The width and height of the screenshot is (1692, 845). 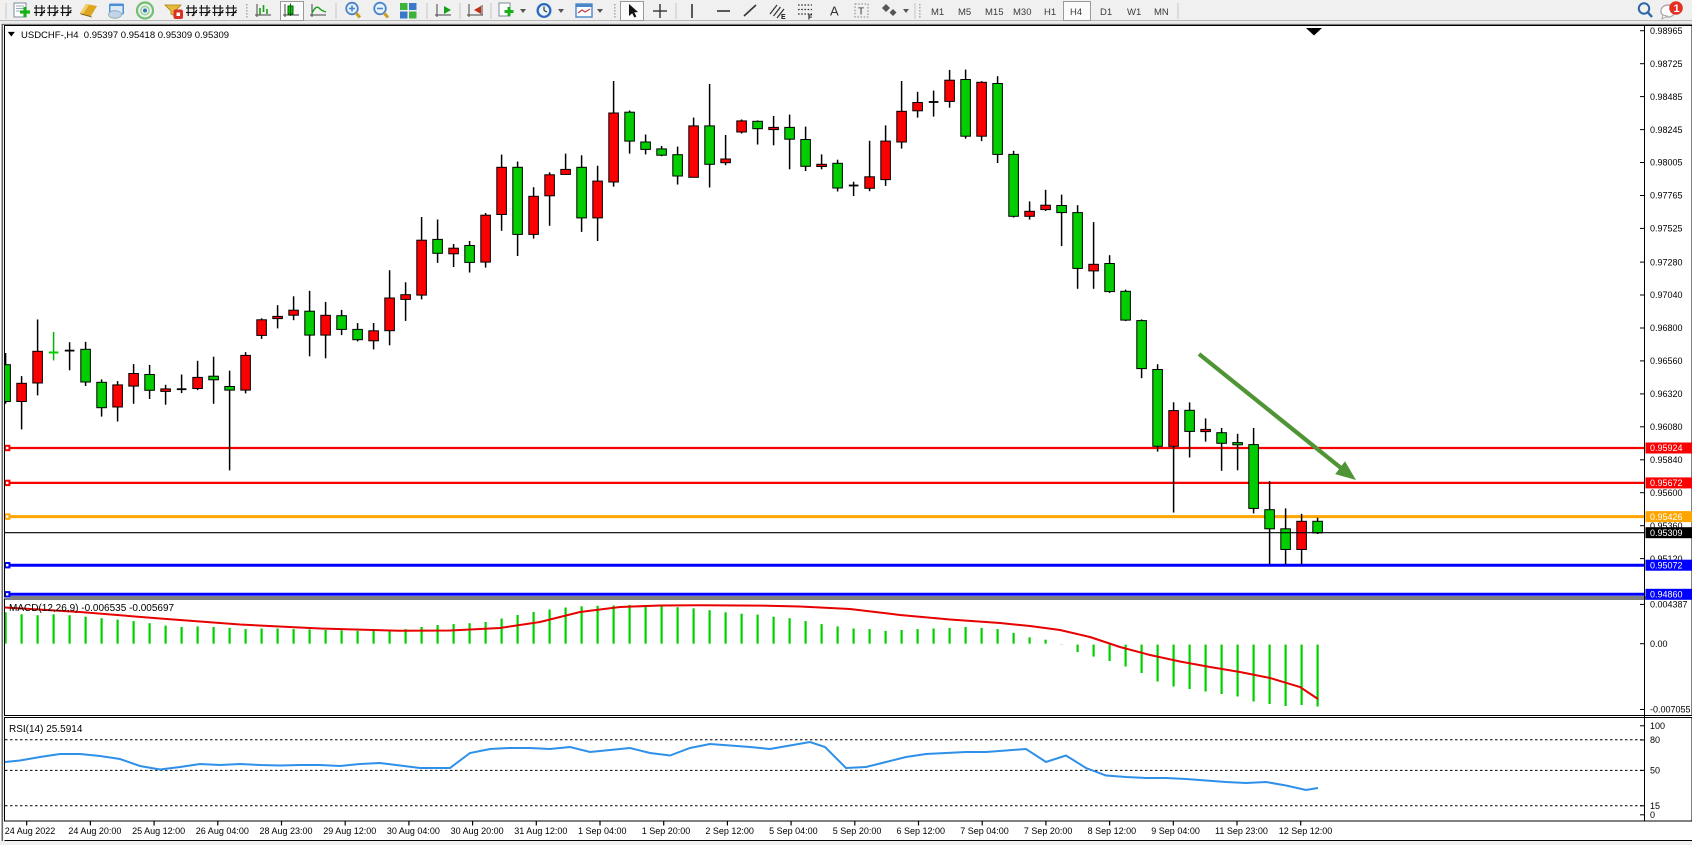 What do you see at coordinates (413, 831) in the screenshot?
I see `svg-text: 30 Aug 04:00` at bounding box center [413, 831].